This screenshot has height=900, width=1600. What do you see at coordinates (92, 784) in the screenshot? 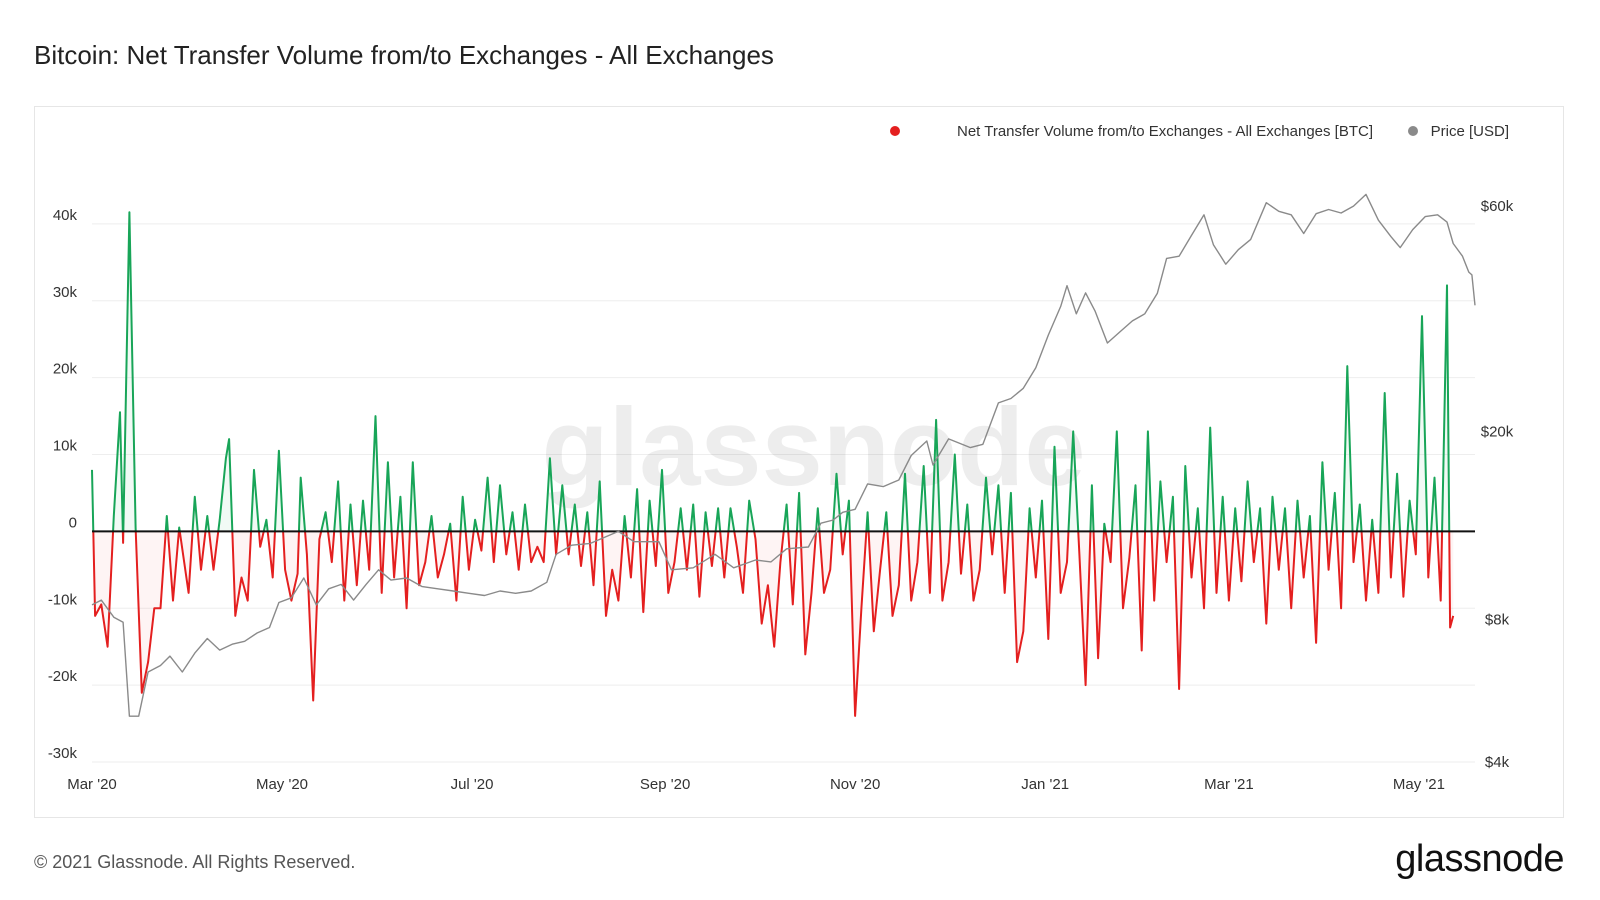
I see `x-tick-label: Mar '20` at bounding box center [92, 784].